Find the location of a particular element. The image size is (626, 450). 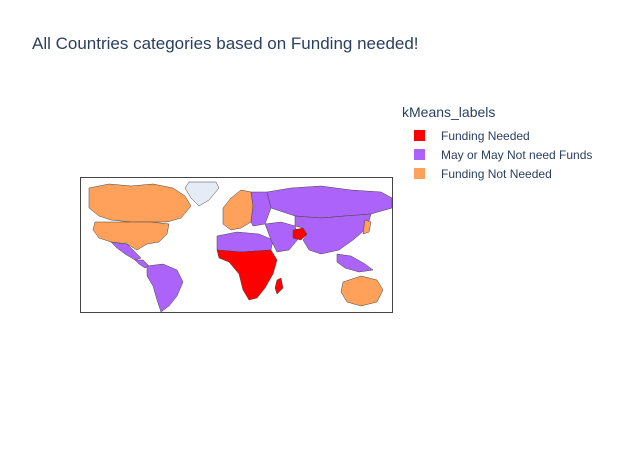

legend-label: Funding Needed is located at coordinates (485, 135).